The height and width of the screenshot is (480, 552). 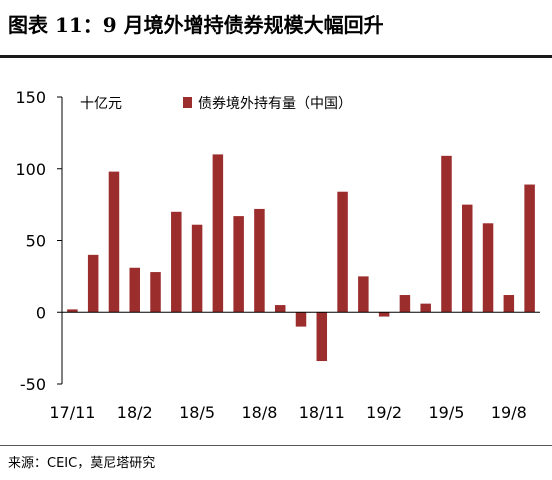 What do you see at coordinates (275, 104) in the screenshot?
I see `legend-label: 债券境外持有量（中国）` at bounding box center [275, 104].